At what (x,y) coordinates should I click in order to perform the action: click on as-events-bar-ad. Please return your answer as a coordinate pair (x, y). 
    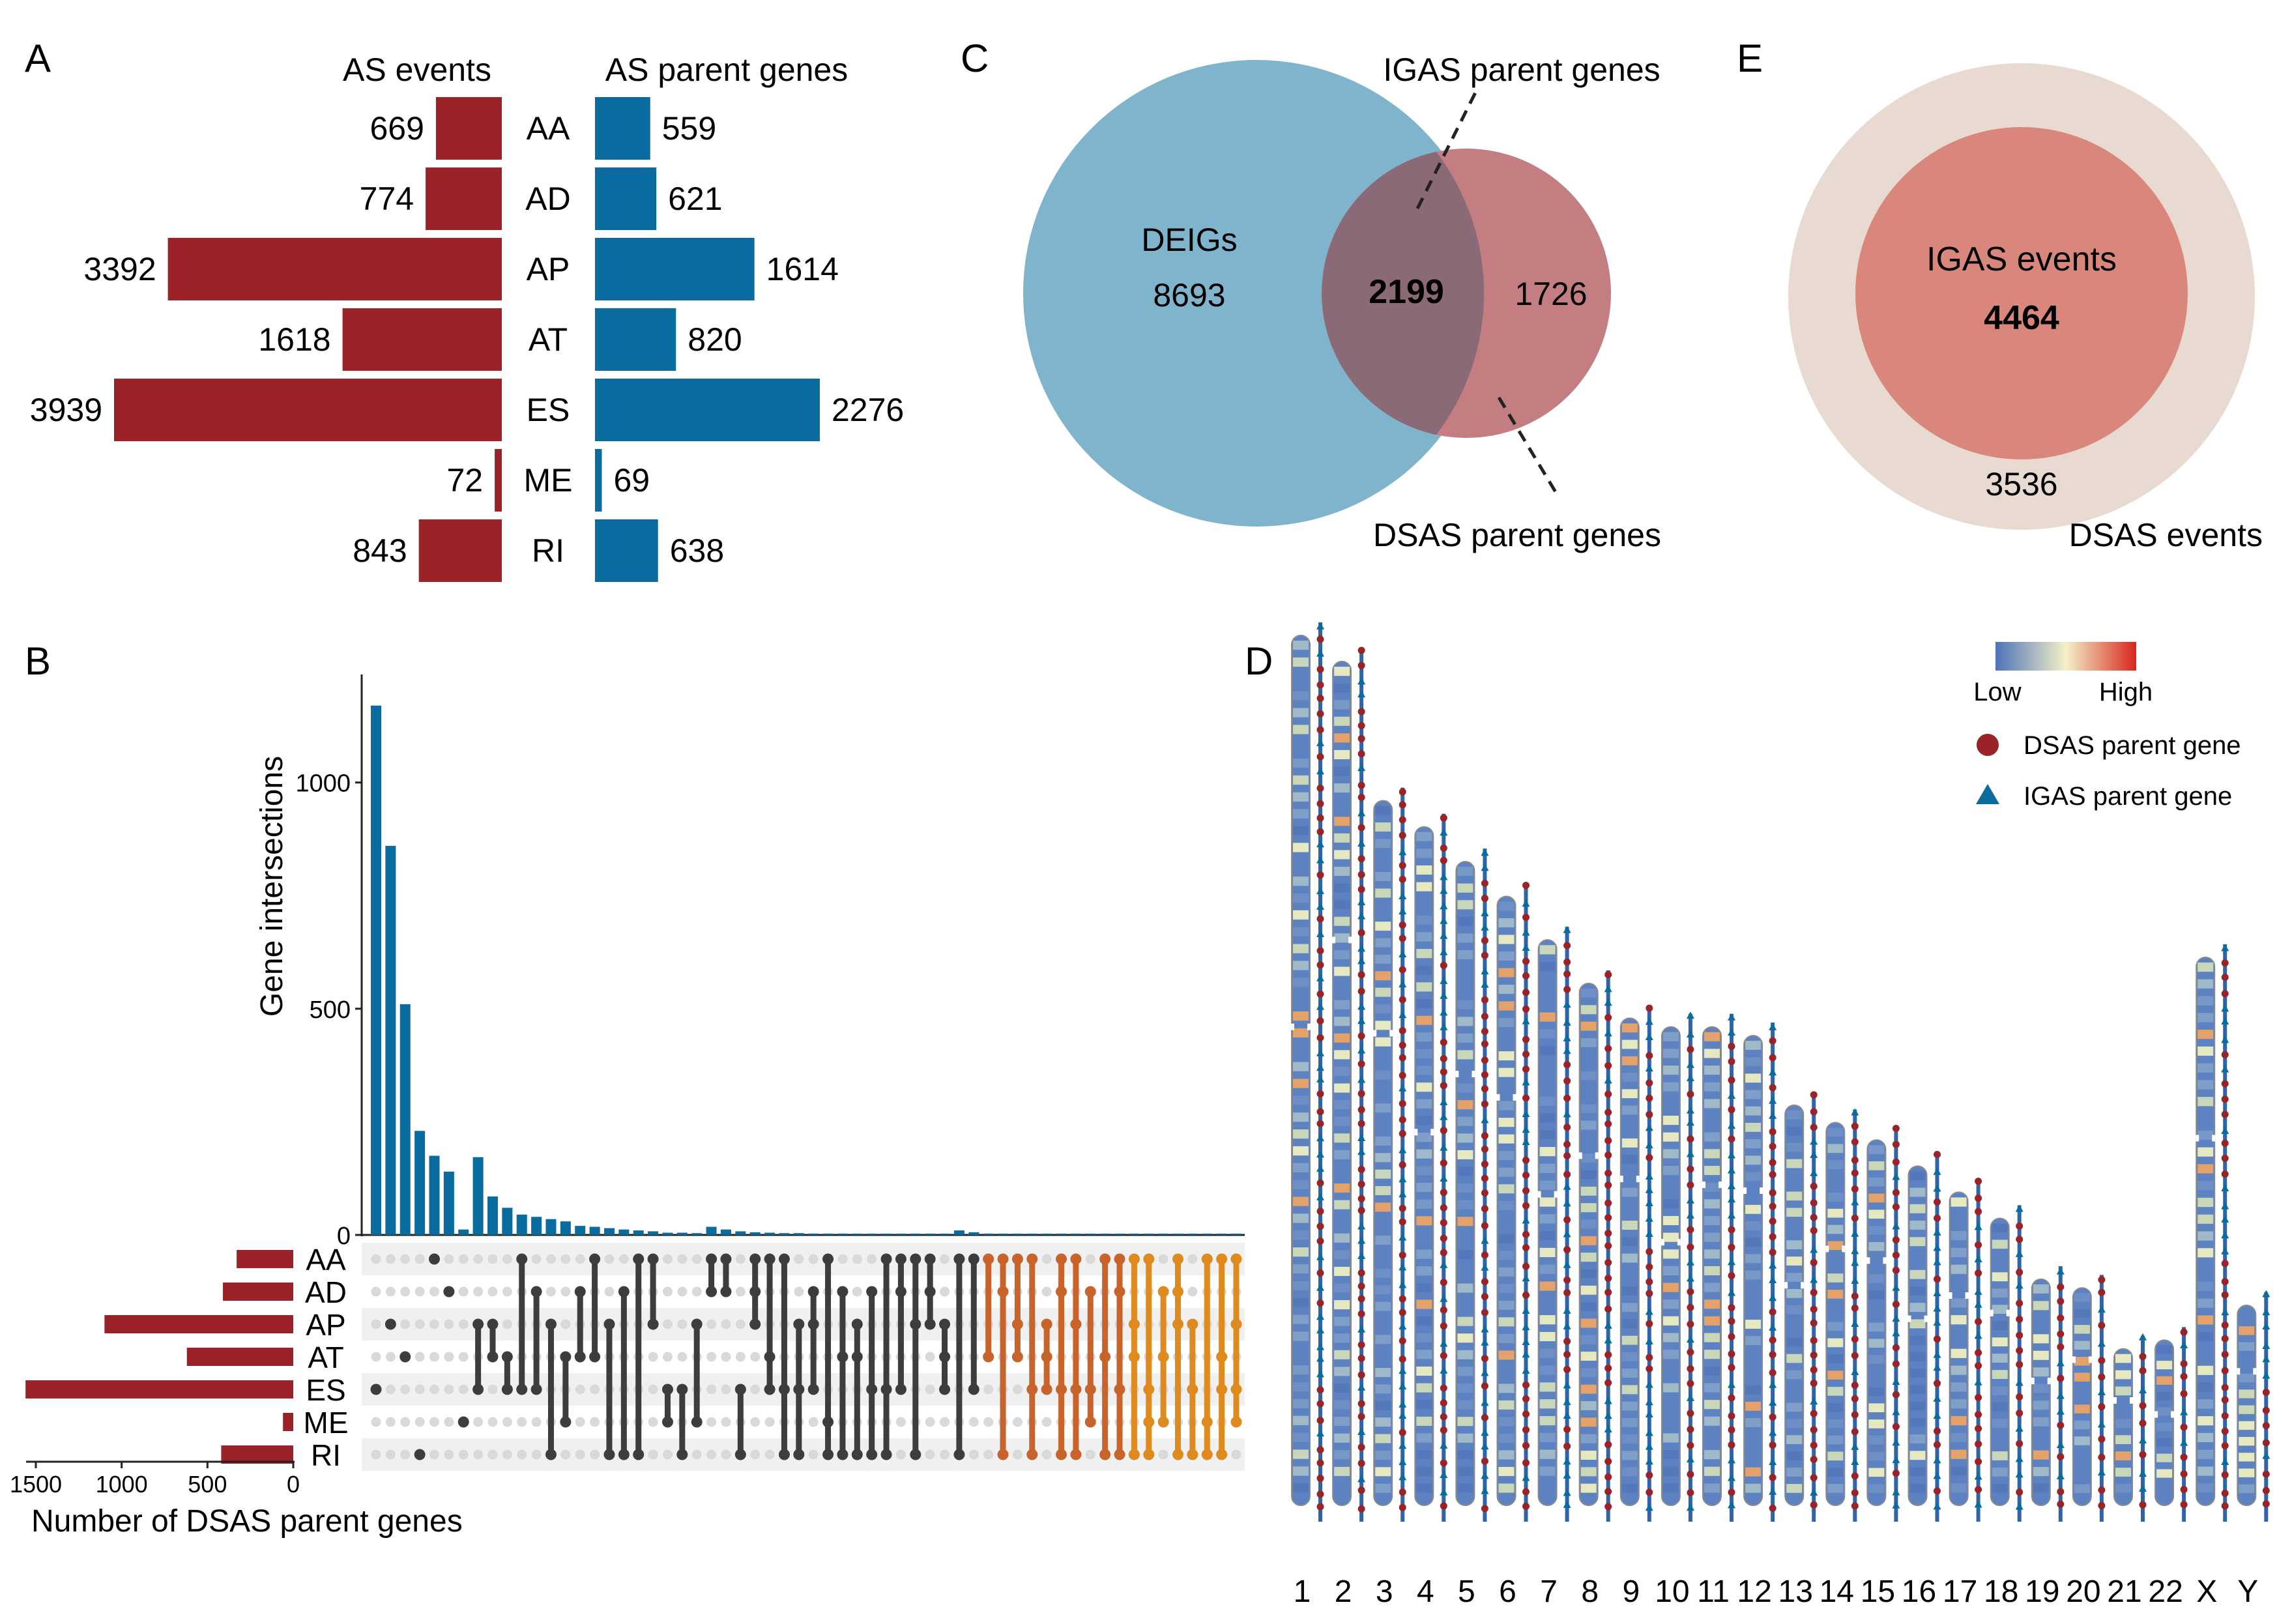
    Looking at the image, I should click on (464, 199).